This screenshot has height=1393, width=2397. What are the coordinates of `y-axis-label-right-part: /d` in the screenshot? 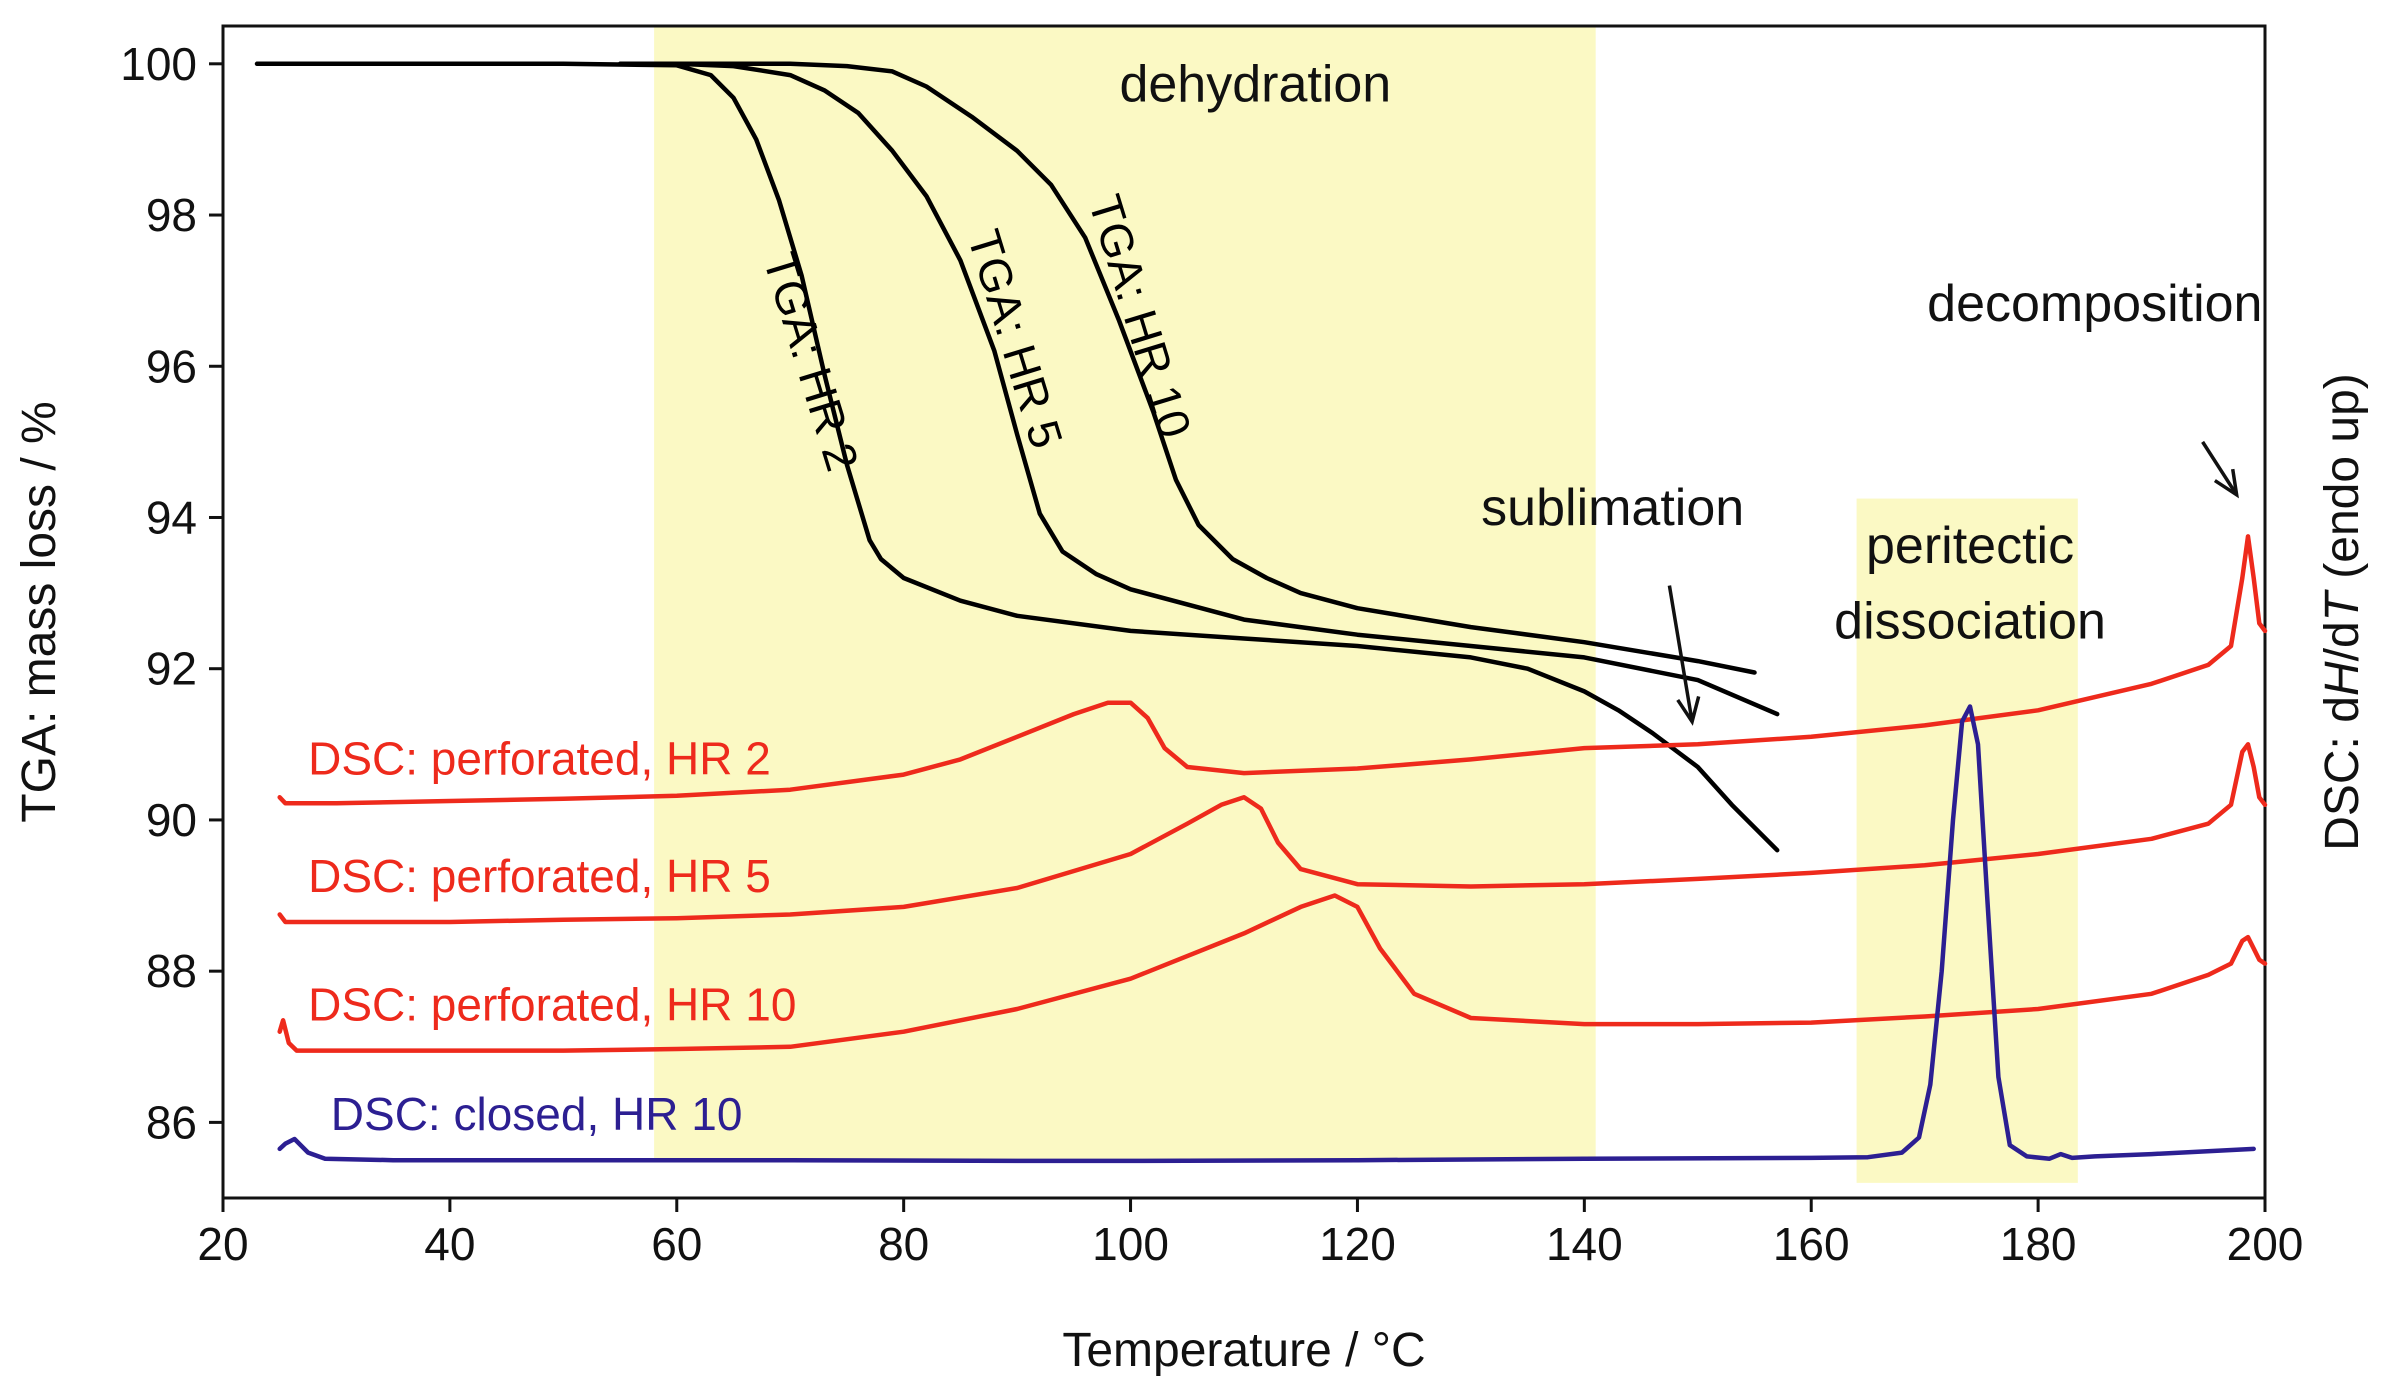 It's located at (2342, 641).